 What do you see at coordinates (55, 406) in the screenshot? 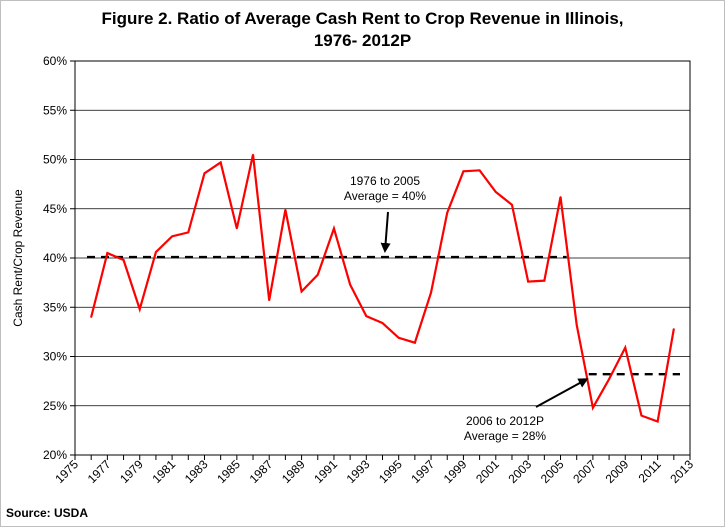
I see `y-tick-label: 25%` at bounding box center [55, 406].